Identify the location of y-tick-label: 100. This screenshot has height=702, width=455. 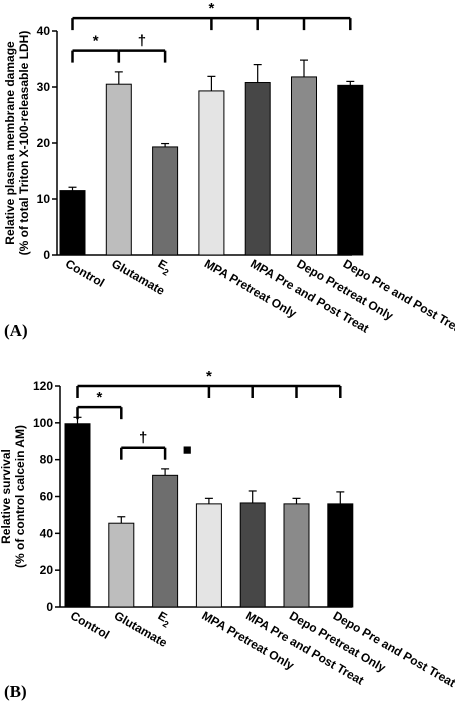
(43, 423).